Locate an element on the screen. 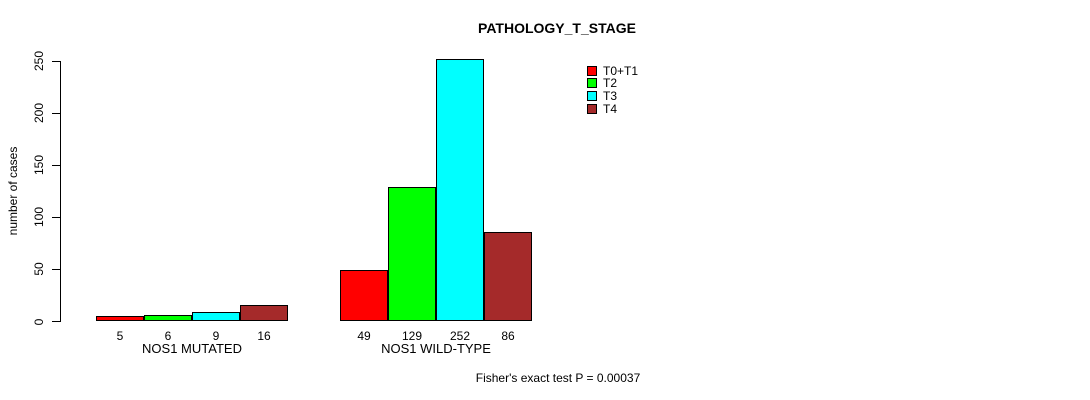 This screenshot has width=1090, height=400. chart-title: PATHOLOGY_T_STAGE is located at coordinates (557, 28).